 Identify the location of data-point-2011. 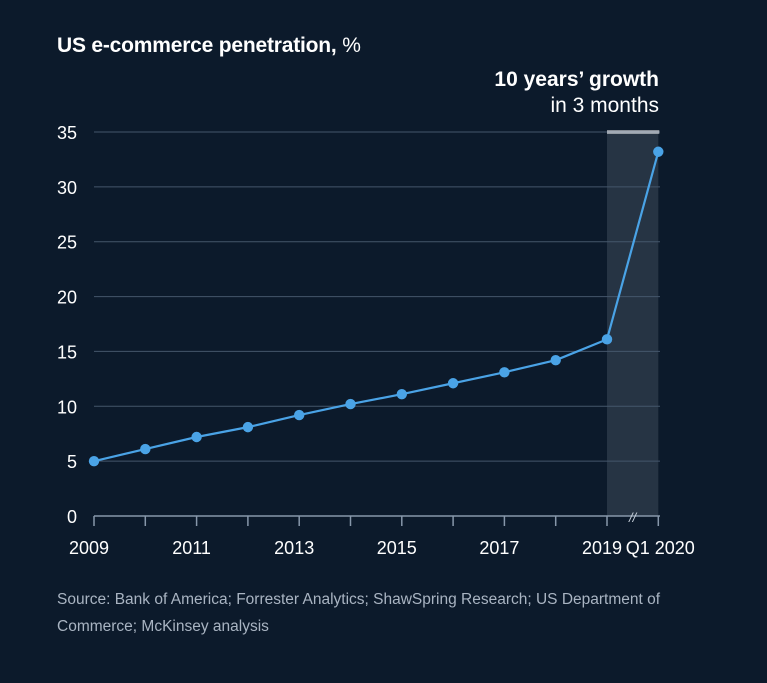
(196, 437).